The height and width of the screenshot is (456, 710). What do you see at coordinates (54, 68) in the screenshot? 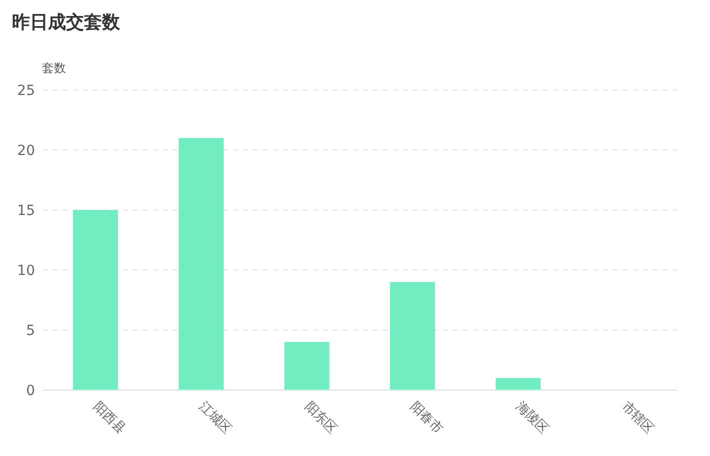
I see `y-axis-title: 套数` at bounding box center [54, 68].